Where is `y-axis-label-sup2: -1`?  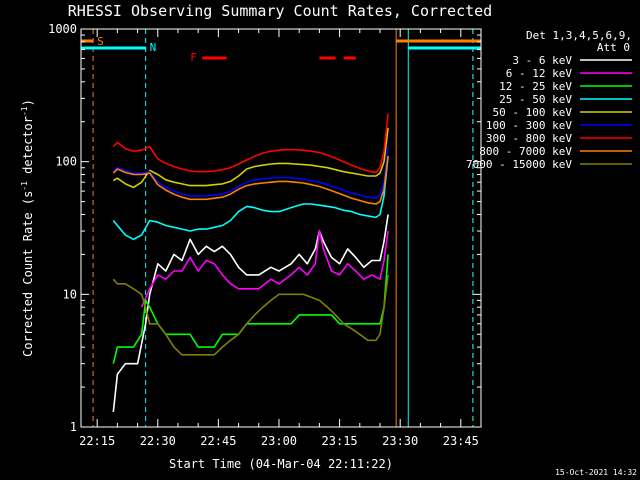 y-axis-label-sup2: -1 is located at coordinates (24, 111).